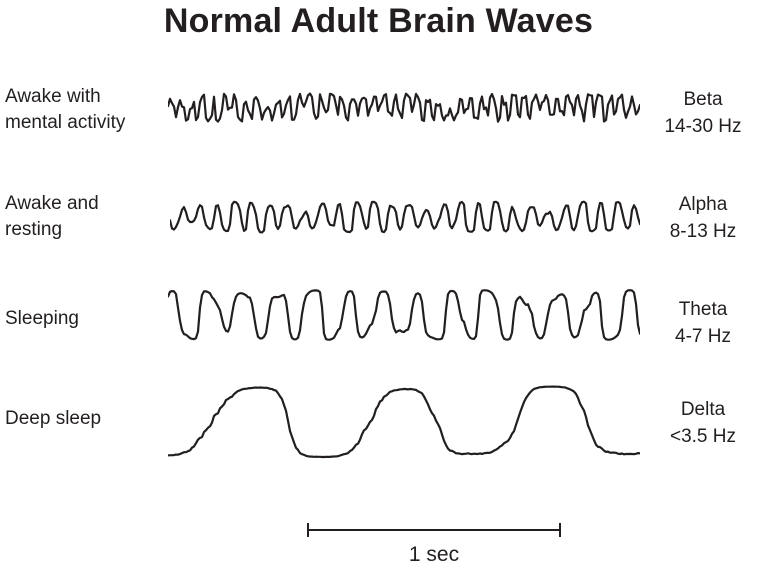  Describe the element at coordinates (65, 110) in the screenshot. I see `condition-label-beta: Awake with mental activity` at that location.